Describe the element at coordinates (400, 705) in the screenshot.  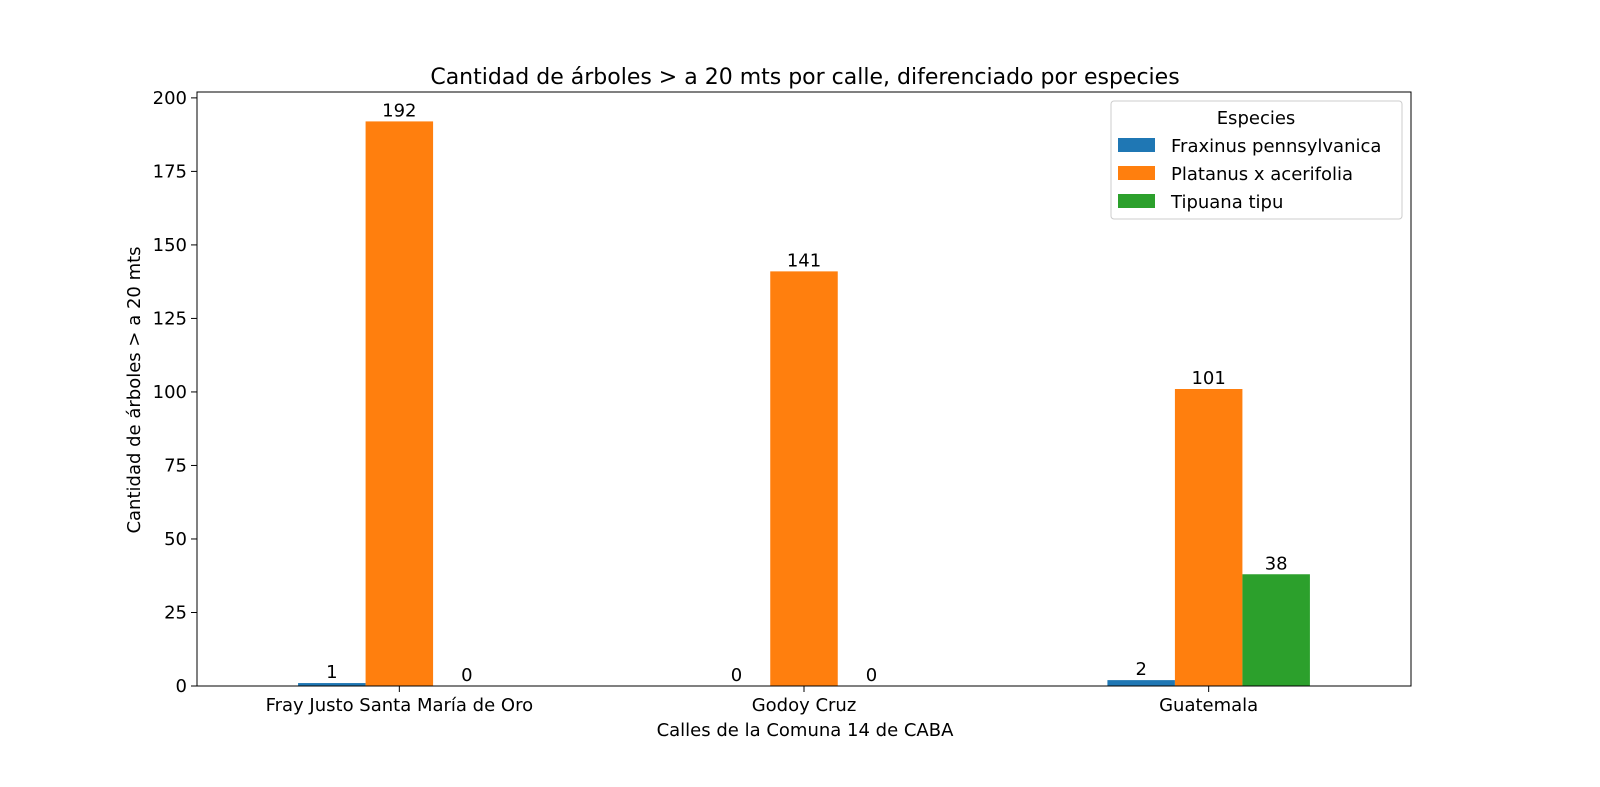
I see `x-tick-label: Fray Justo Santa María de Oro` at that location.